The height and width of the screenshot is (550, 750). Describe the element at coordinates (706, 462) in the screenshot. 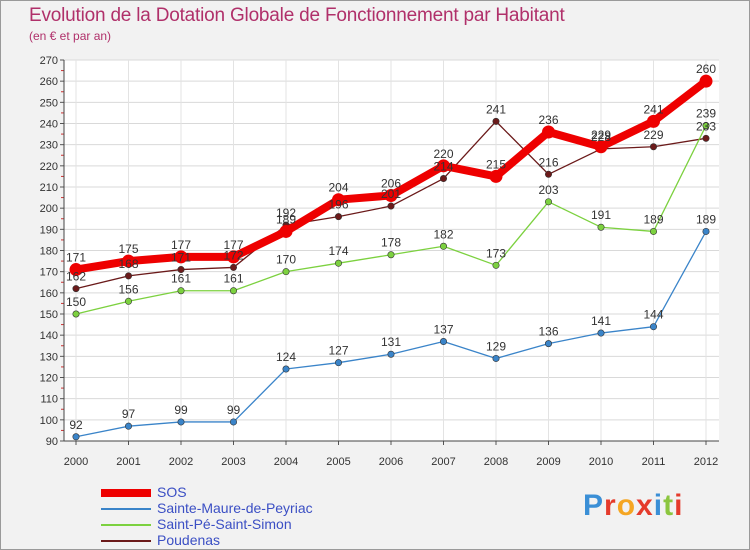

I see `x-tick-label: 2012` at that location.